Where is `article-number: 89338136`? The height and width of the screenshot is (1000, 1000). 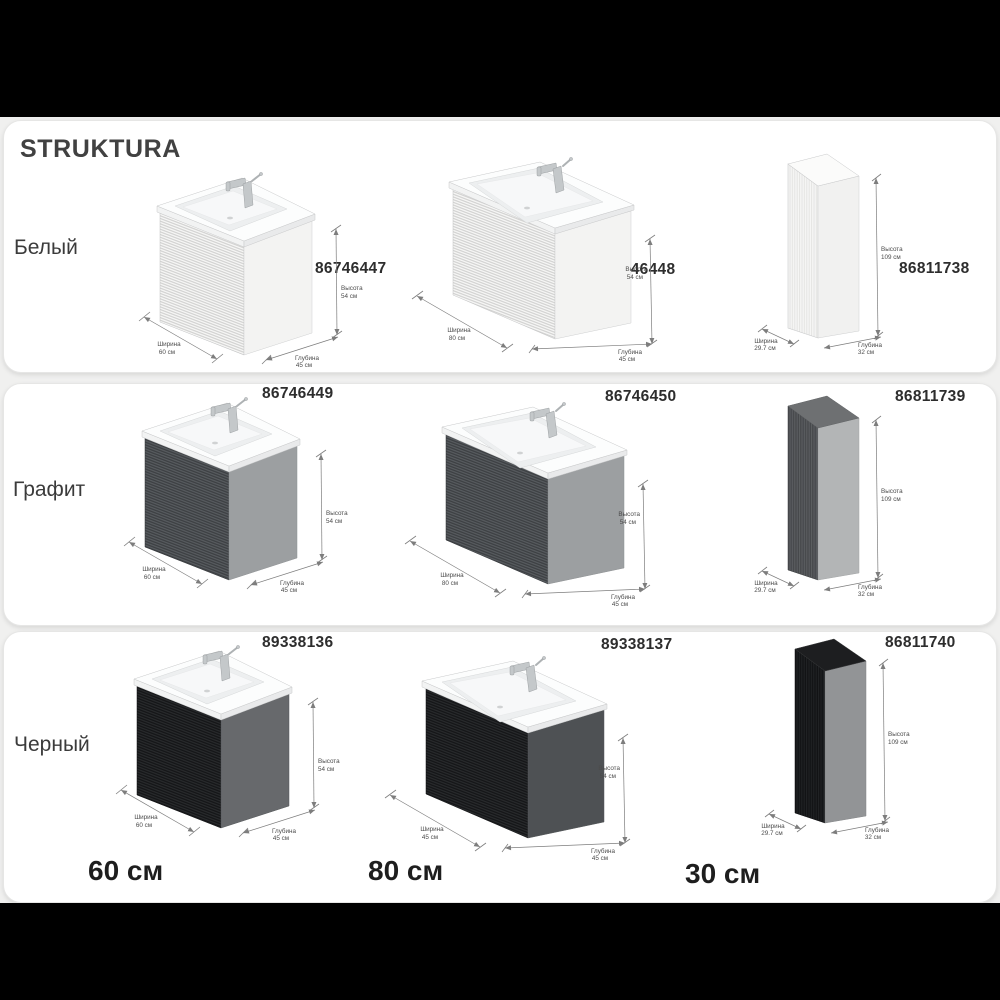
article-number: 89338136 is located at coordinates (298, 642).